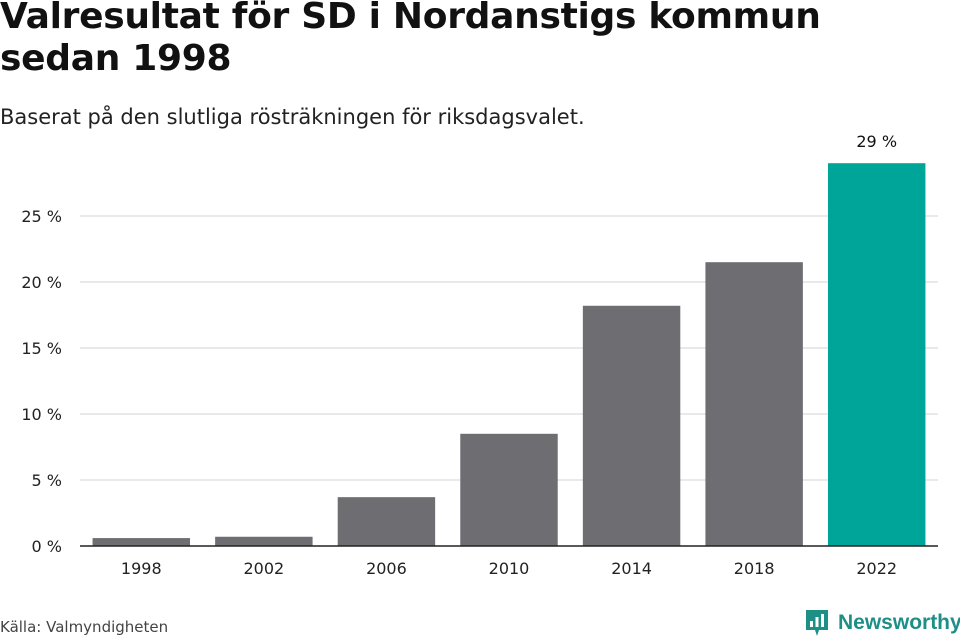  I want to click on bar-2014, so click(631, 425).